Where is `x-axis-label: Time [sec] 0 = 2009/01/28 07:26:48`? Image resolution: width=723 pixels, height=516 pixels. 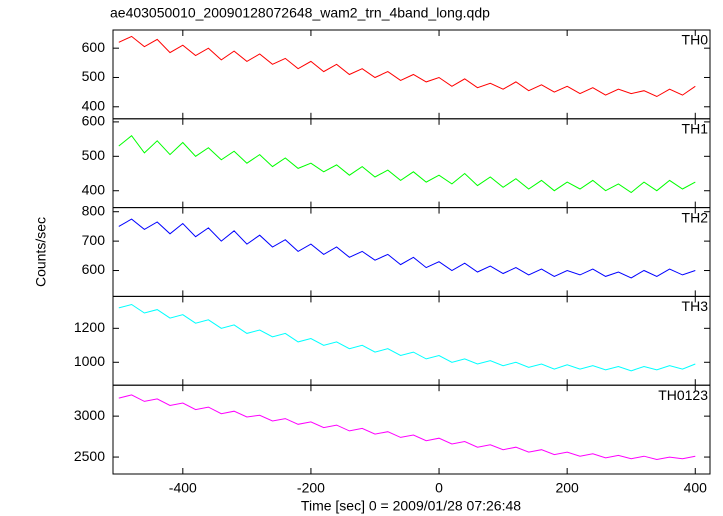 x-axis-label: Time [sec] 0 = 2009/01/28 07:26:48 is located at coordinates (411, 506).